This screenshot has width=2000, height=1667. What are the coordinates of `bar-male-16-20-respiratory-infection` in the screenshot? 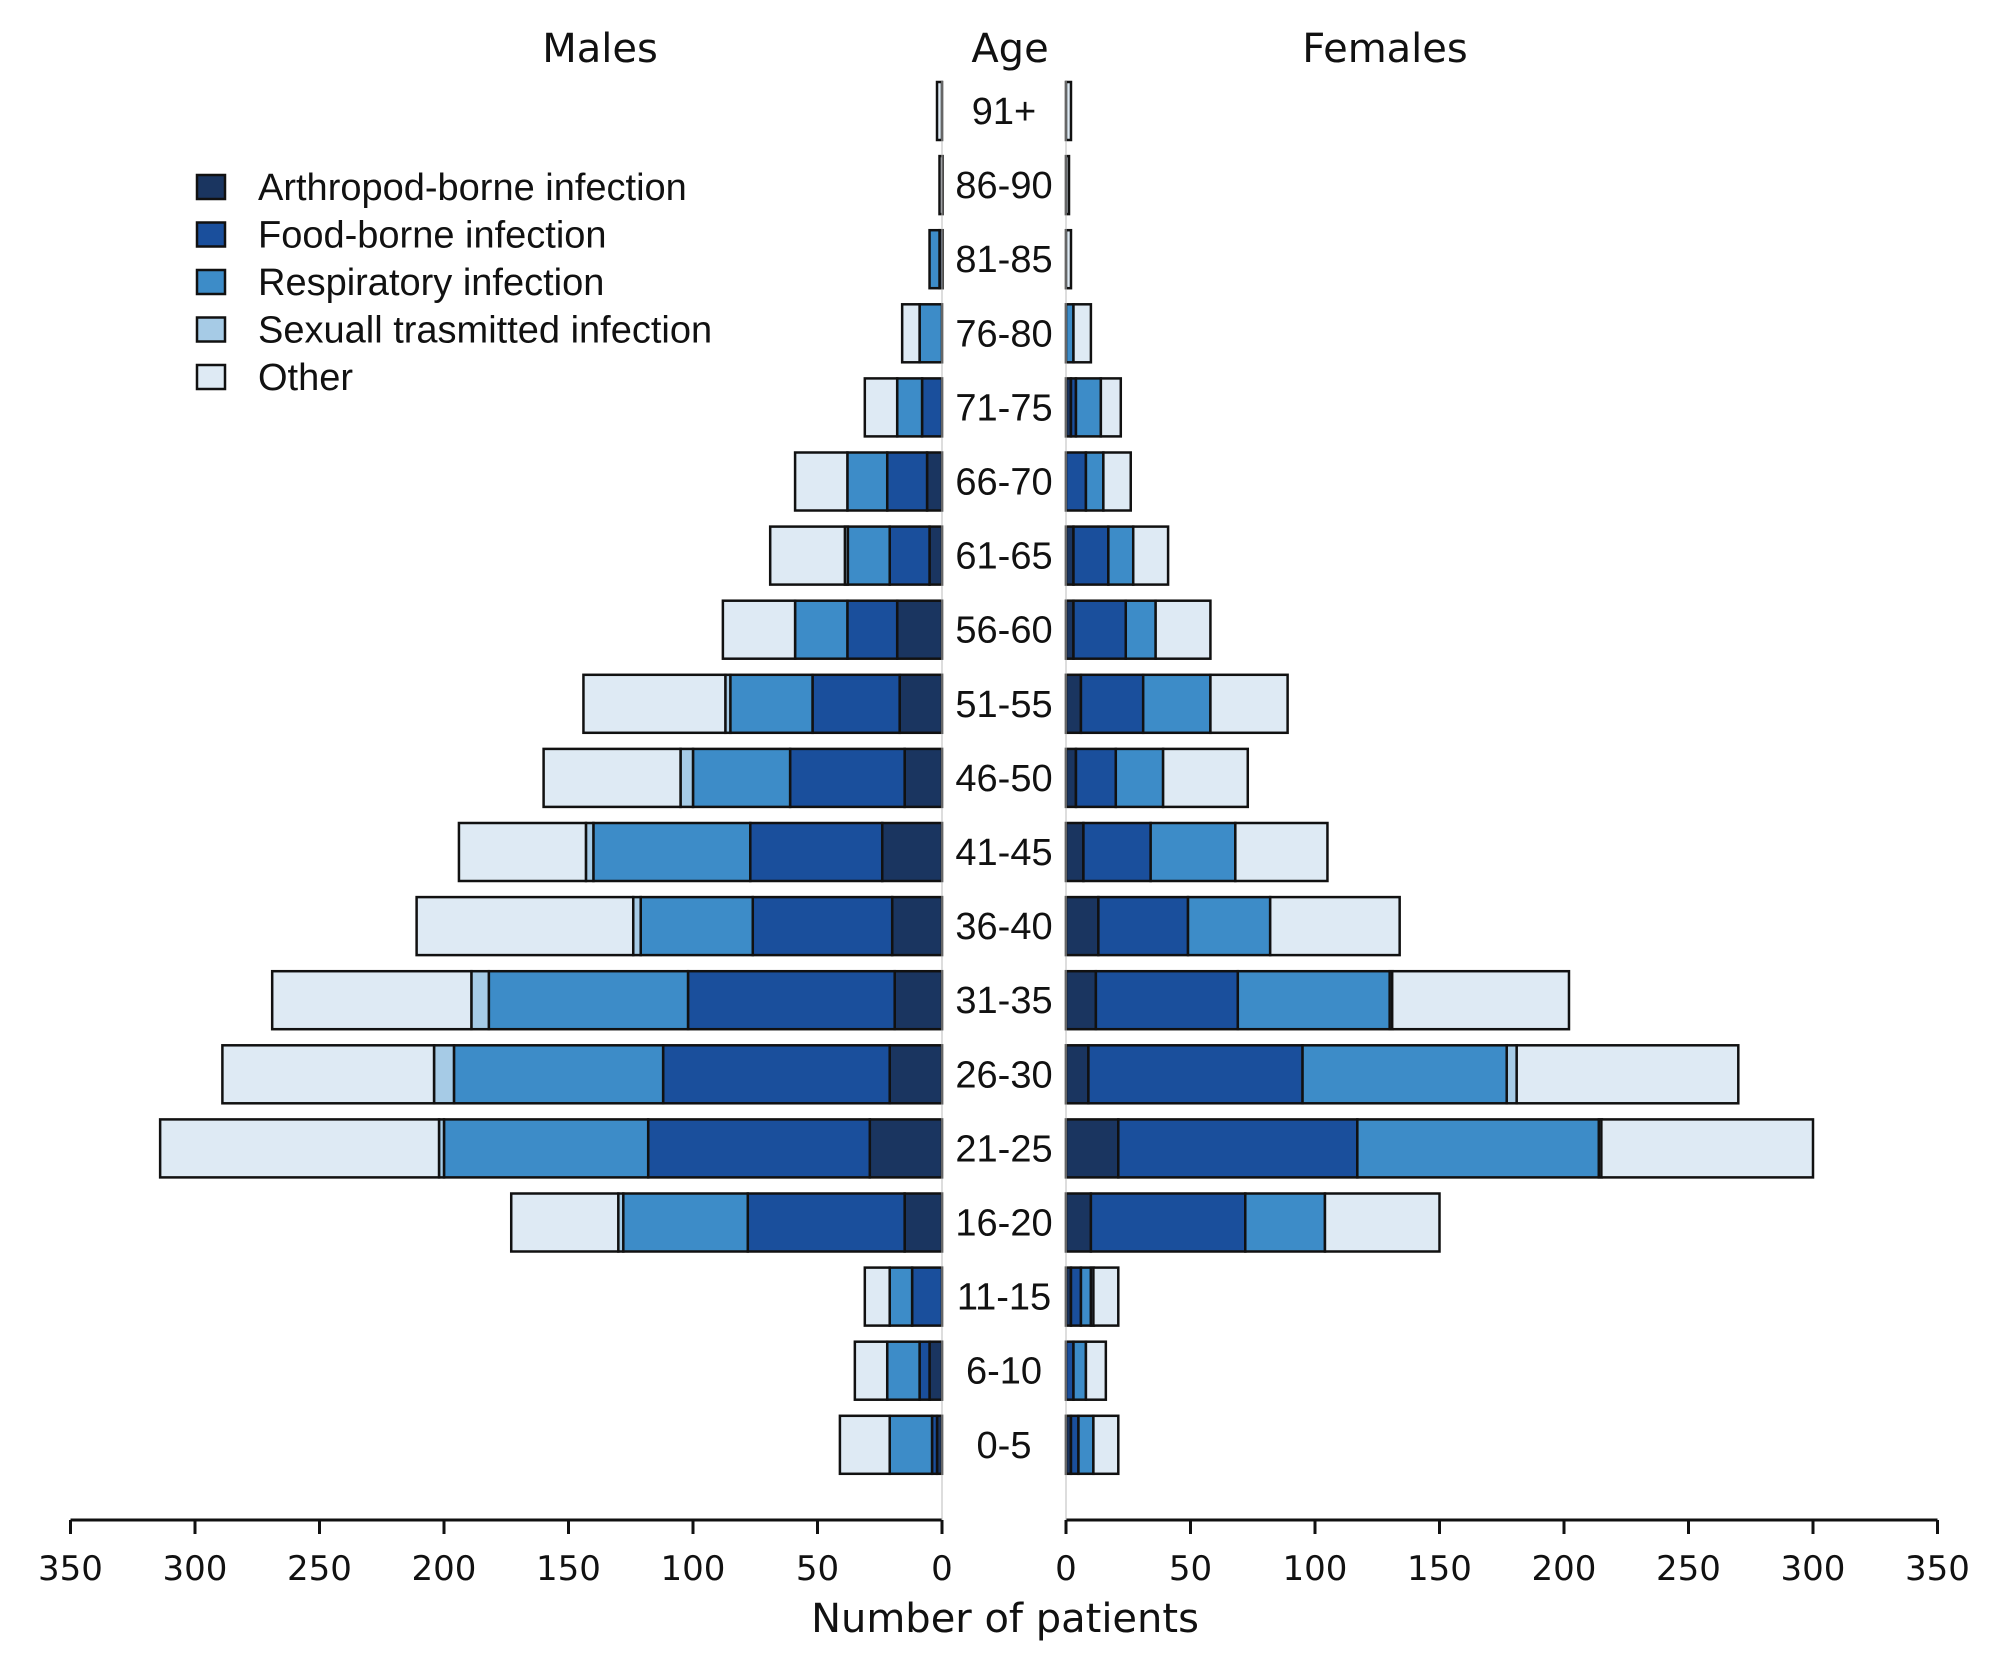 It's located at (686, 1222).